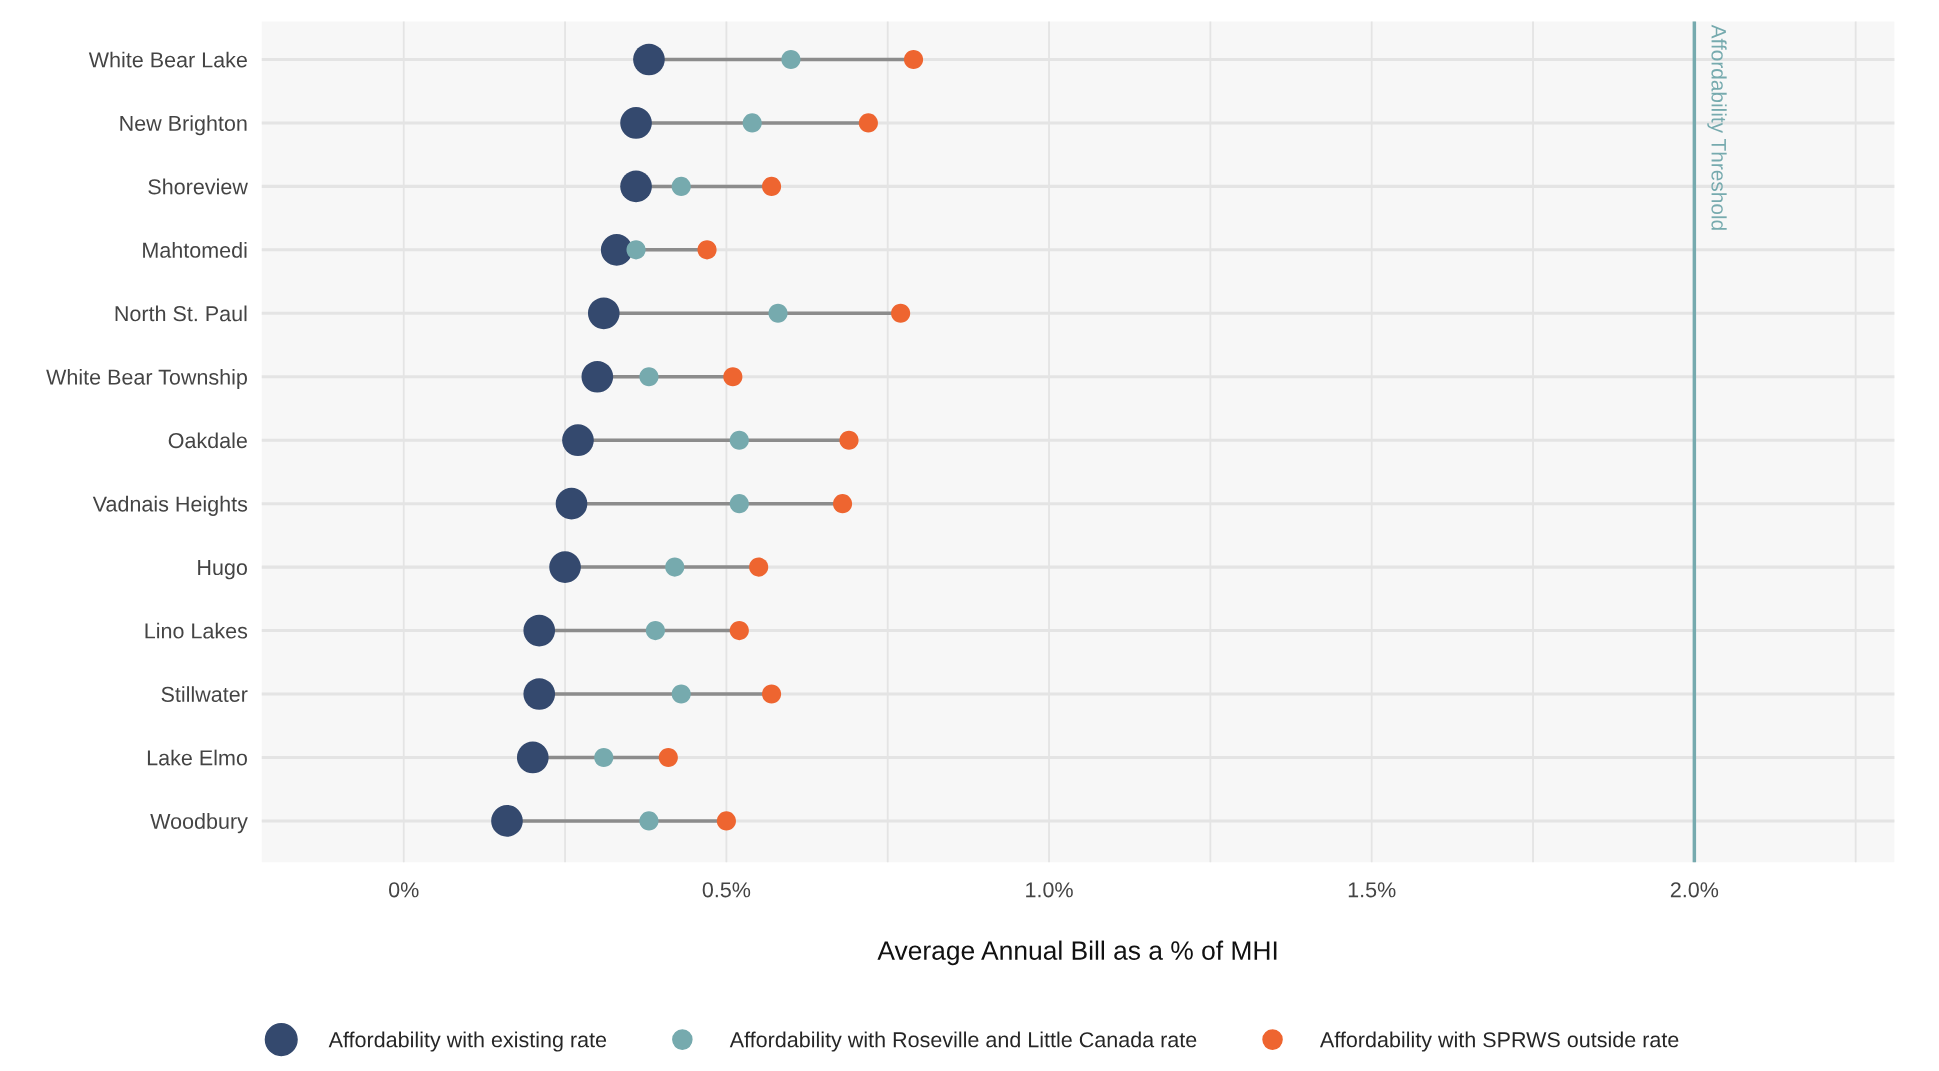 The width and height of the screenshot is (1939, 1071). What do you see at coordinates (1499, 1041) in the screenshot?
I see `legend-label: Affordability with SPRWS outside rate` at bounding box center [1499, 1041].